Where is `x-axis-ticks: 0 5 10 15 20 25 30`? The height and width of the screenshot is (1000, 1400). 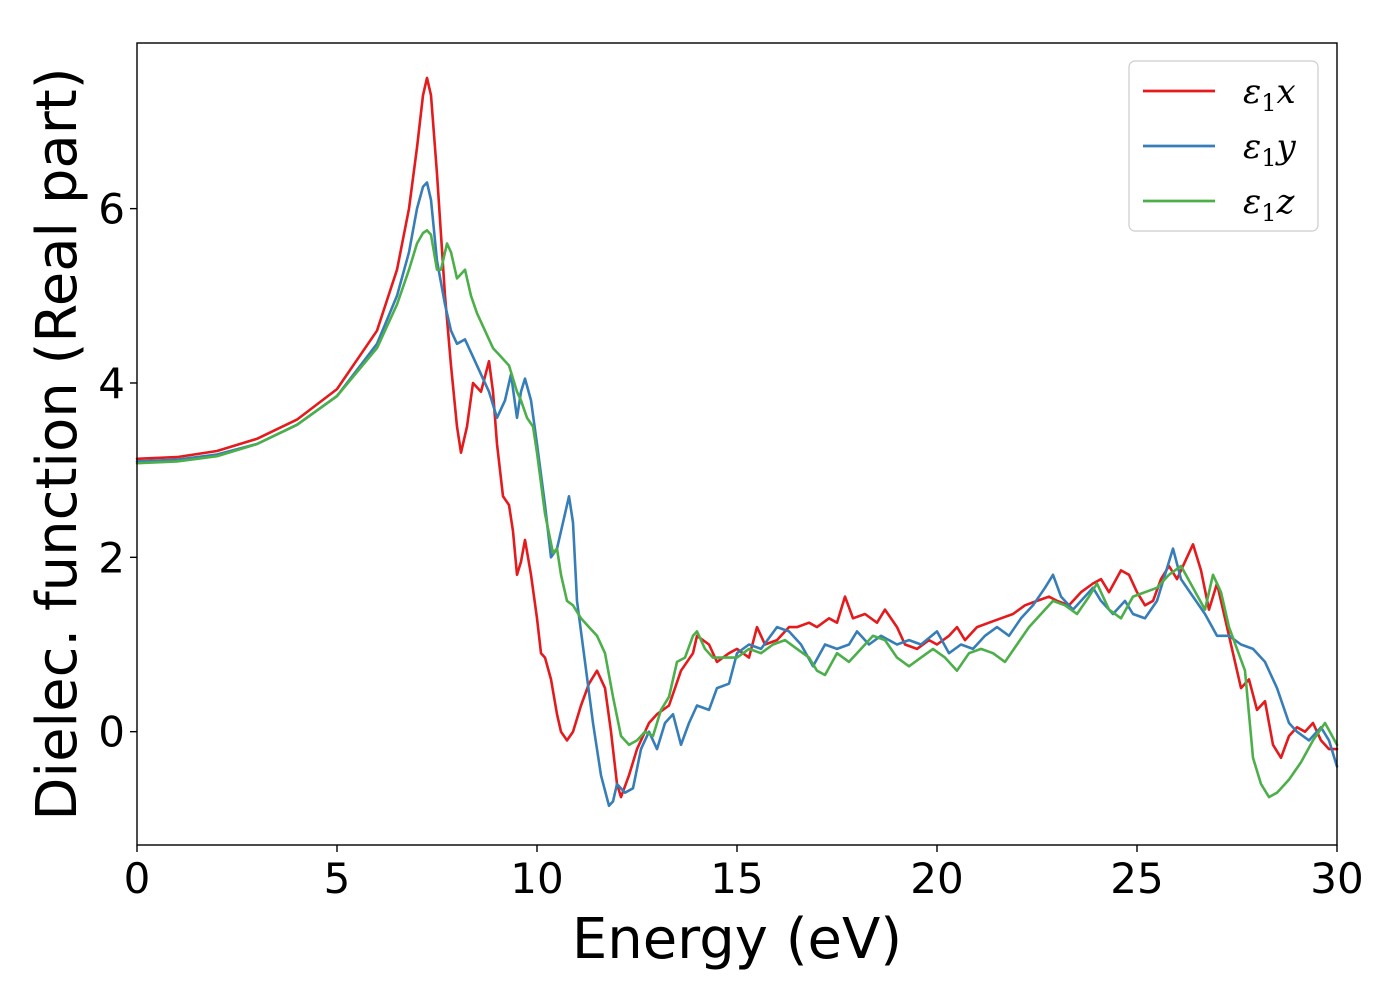 x-axis-ticks: 0 5 10 15 20 25 30 is located at coordinates (744, 874).